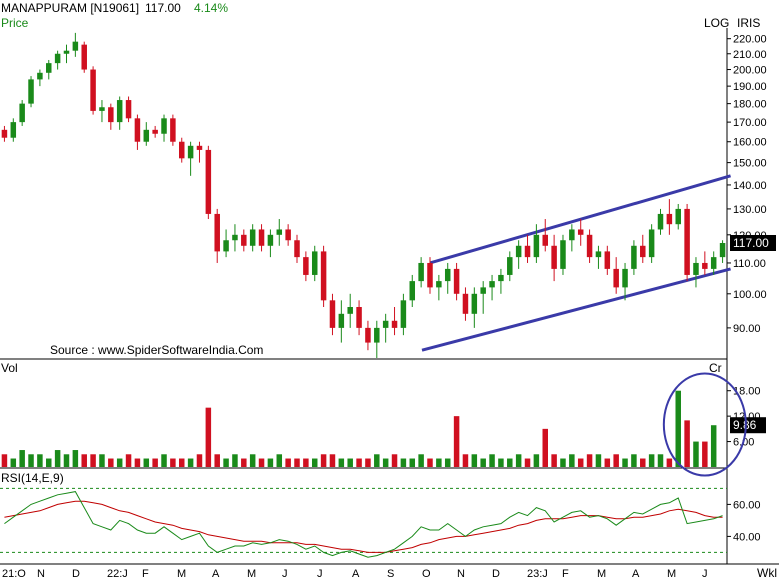  I want to click on price-tick-label: 220.00, so click(750, 40).